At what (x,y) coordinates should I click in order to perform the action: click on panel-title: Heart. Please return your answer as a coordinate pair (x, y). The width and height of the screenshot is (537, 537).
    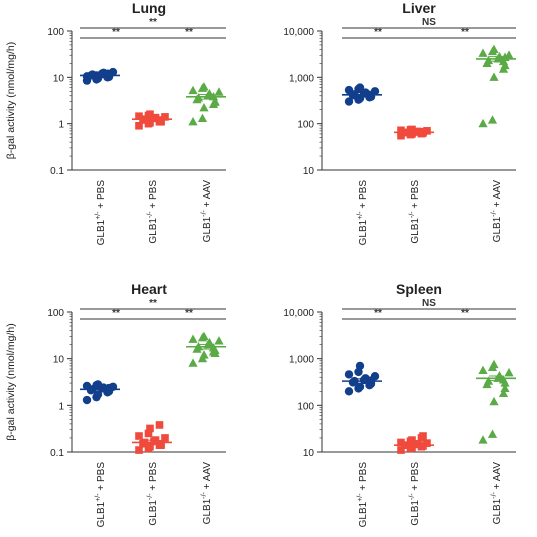
    Looking at the image, I should click on (149, 289).